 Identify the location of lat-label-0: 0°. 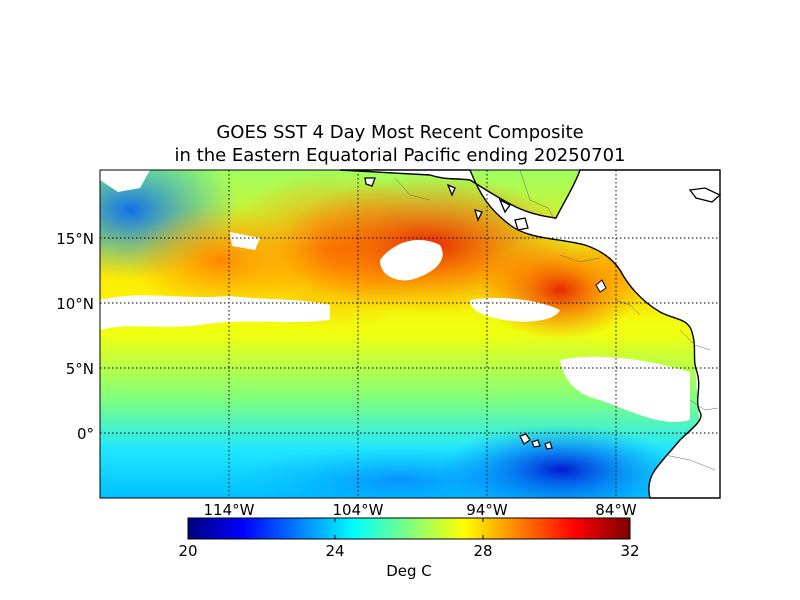
(85, 434).